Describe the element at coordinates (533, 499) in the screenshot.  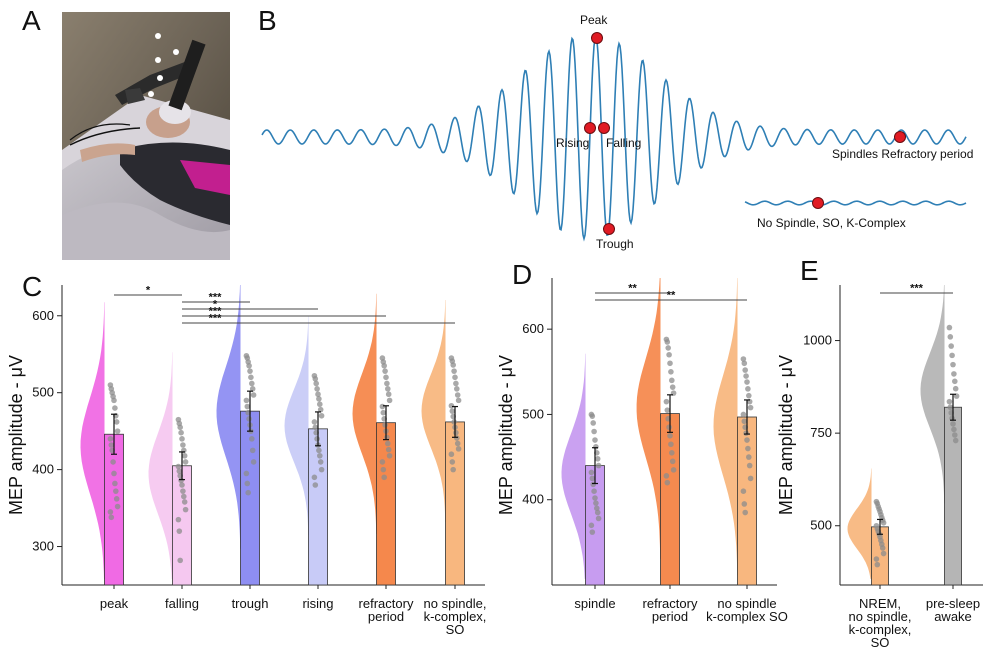
I see `y-tick-label: 400` at that location.